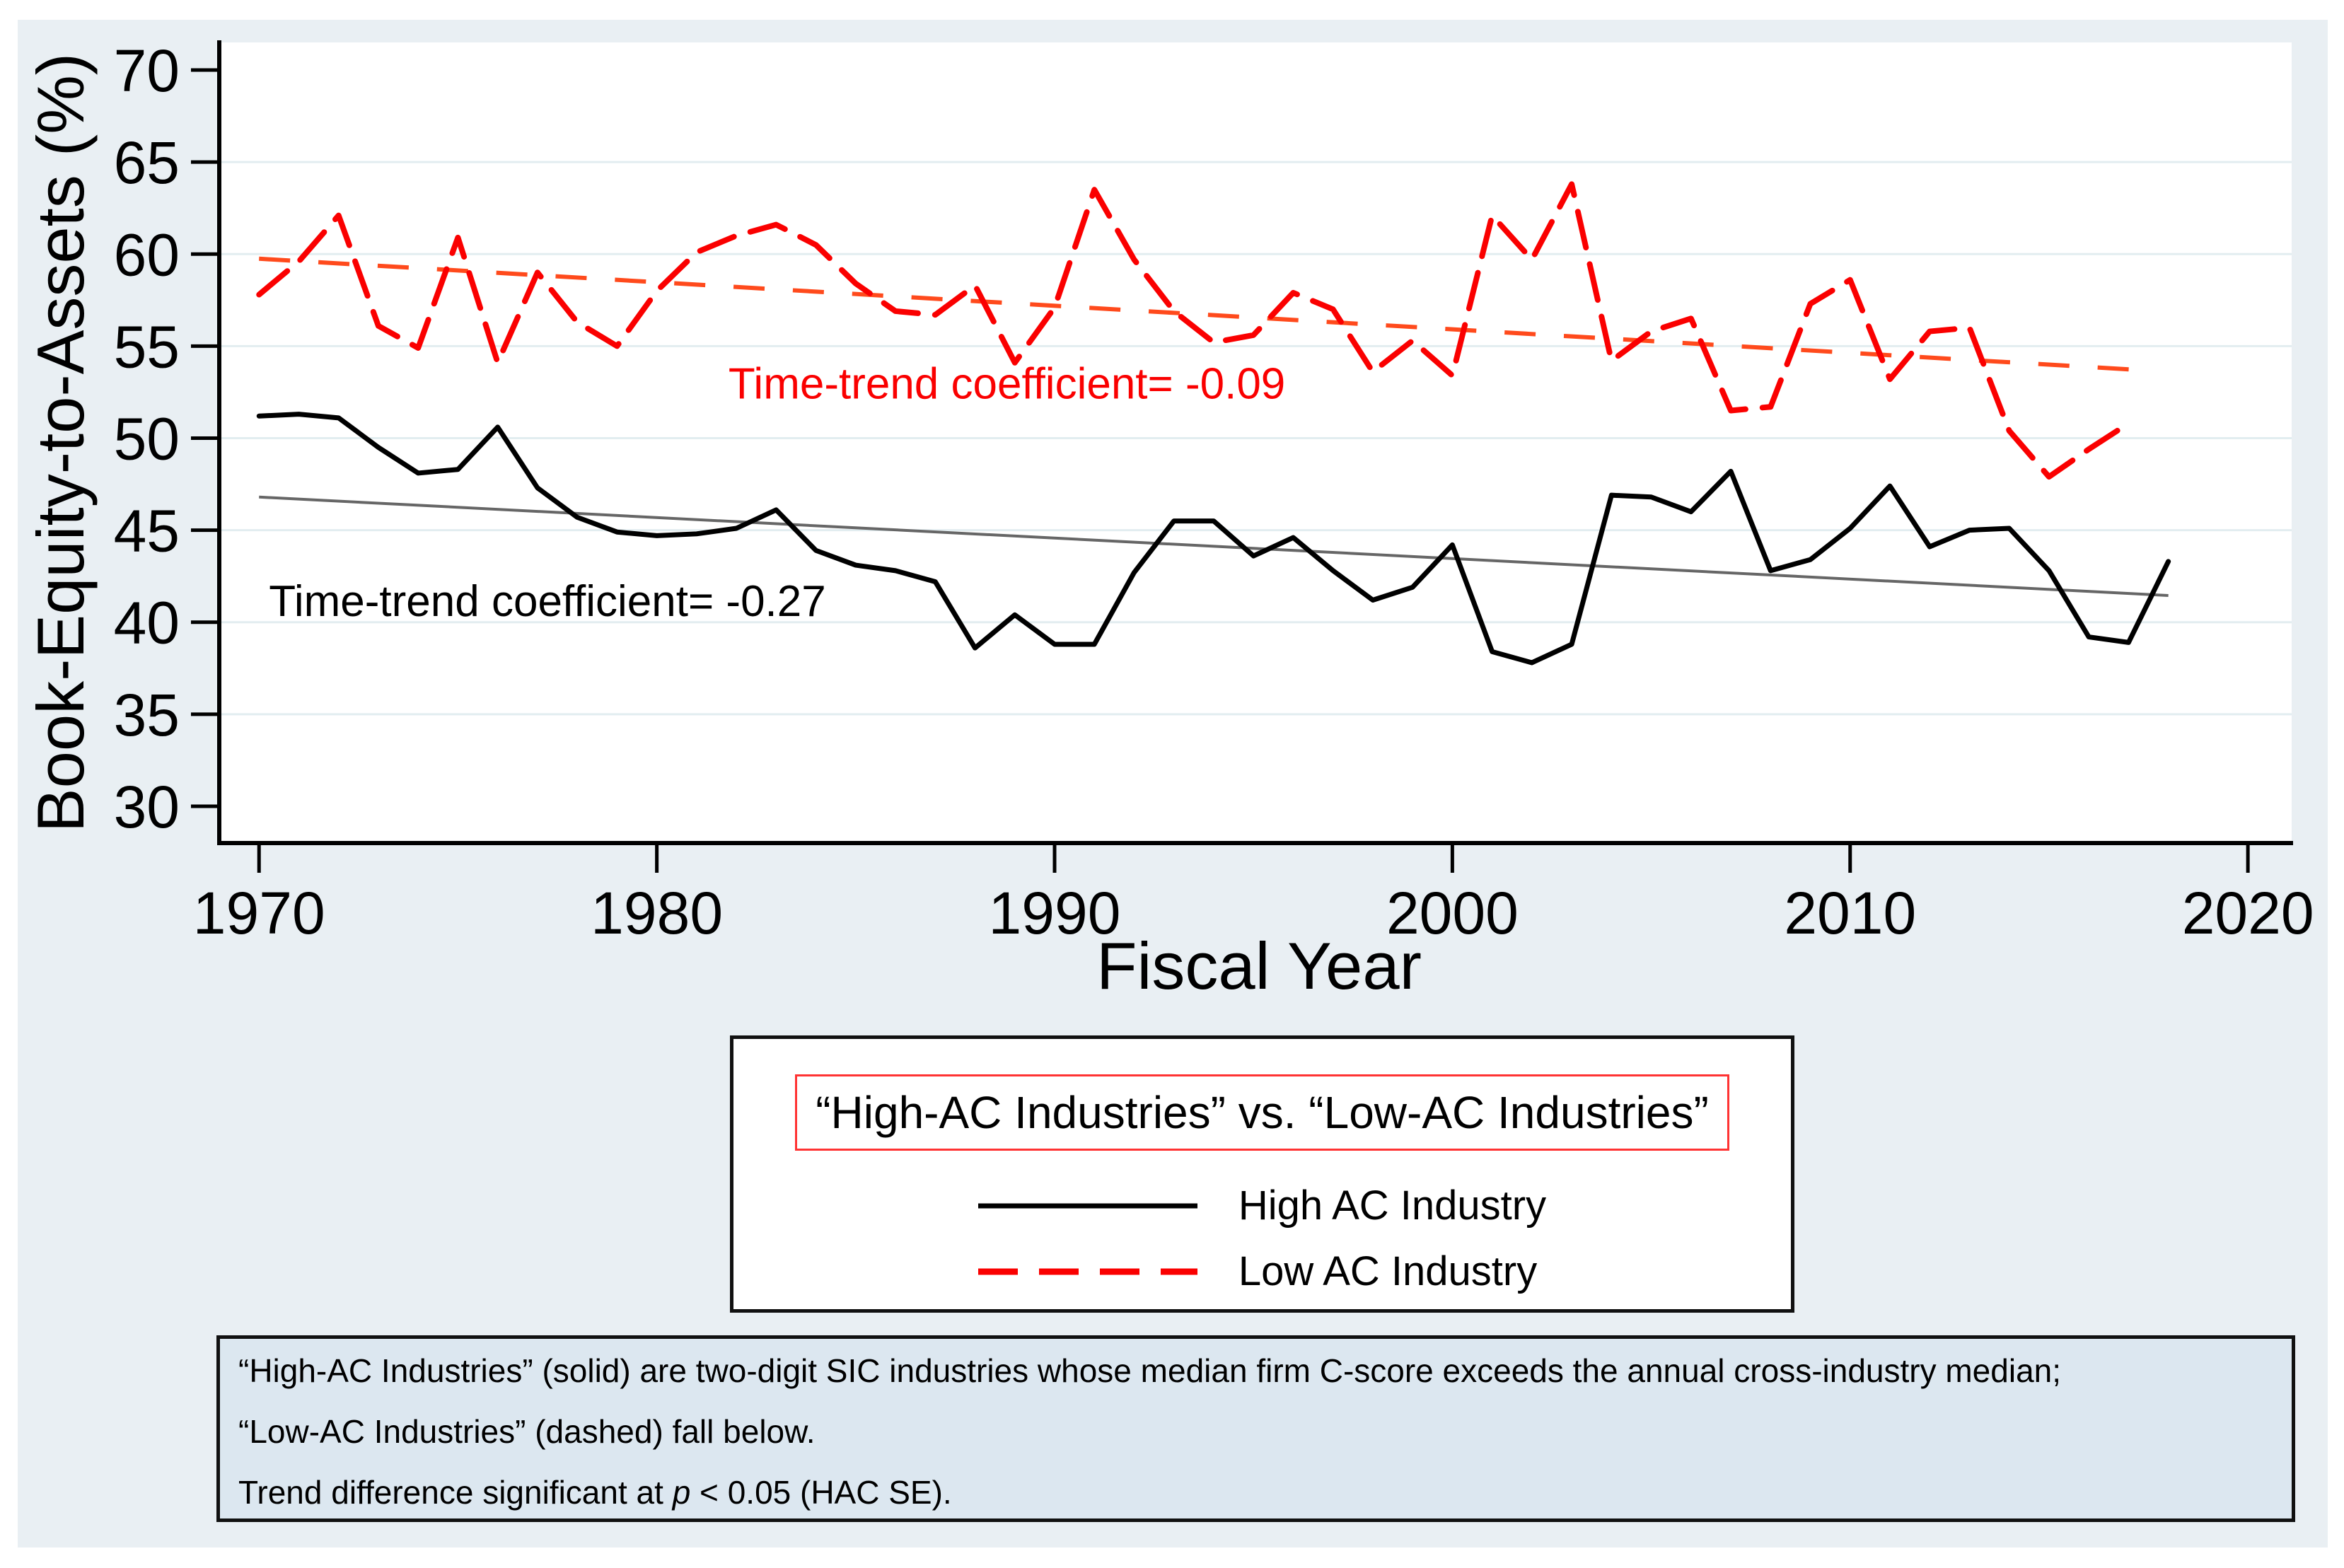  Describe the element at coordinates (1262, 1238) in the screenshot. I see `legend-items: High AC Industry Low AC Industry` at that location.